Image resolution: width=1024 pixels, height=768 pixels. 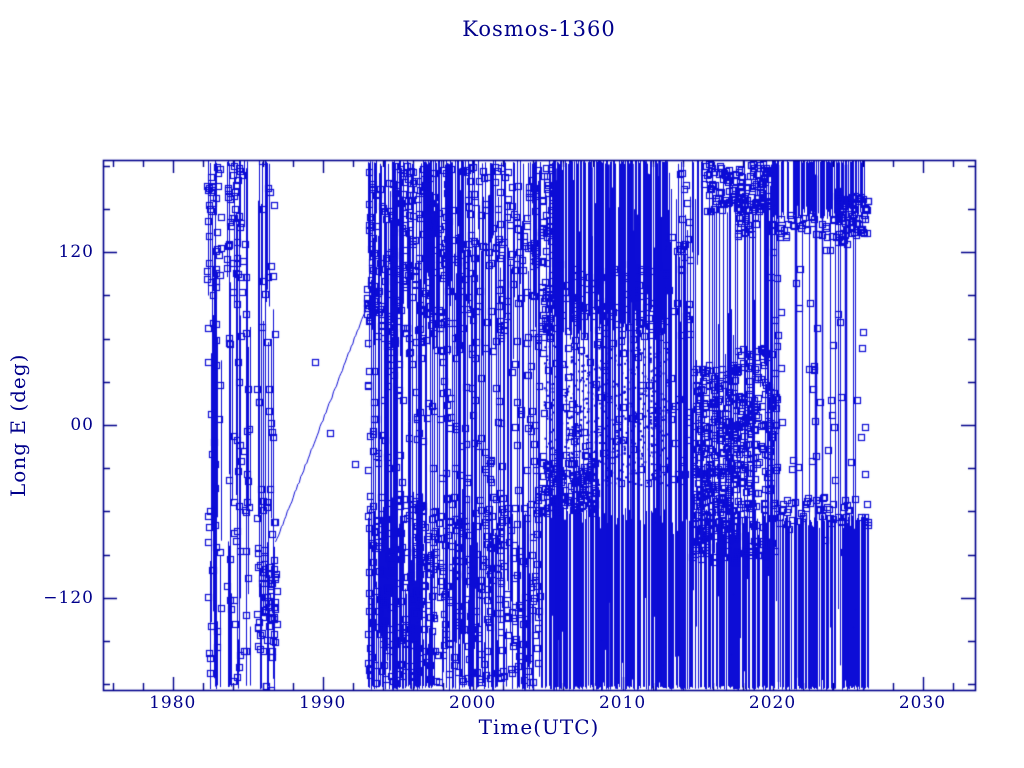 What do you see at coordinates (76, 252) in the screenshot?
I see `y-tick-label: 120` at bounding box center [76, 252].